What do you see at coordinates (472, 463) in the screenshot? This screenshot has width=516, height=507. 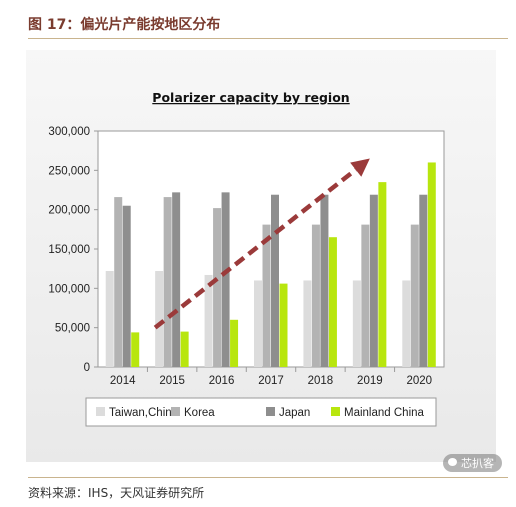 I see `watermark-badge: 芯扒客` at bounding box center [472, 463].